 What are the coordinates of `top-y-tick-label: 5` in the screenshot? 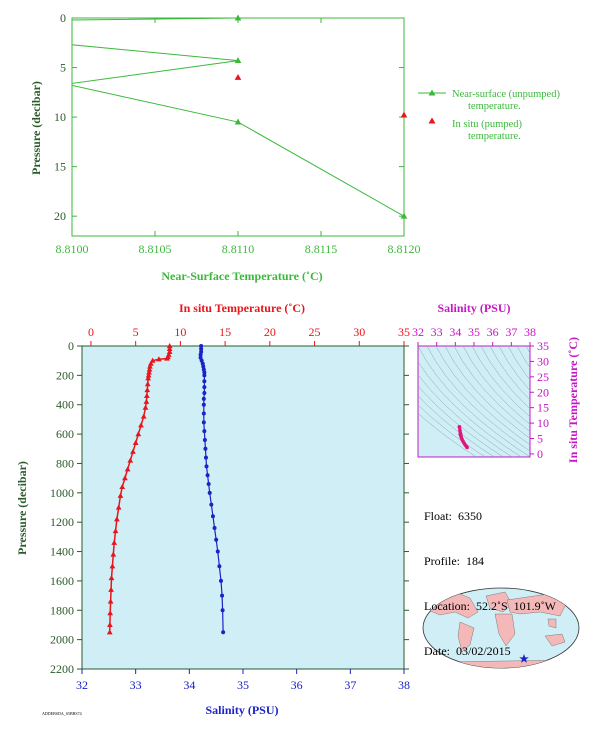 It's located at (63, 68).